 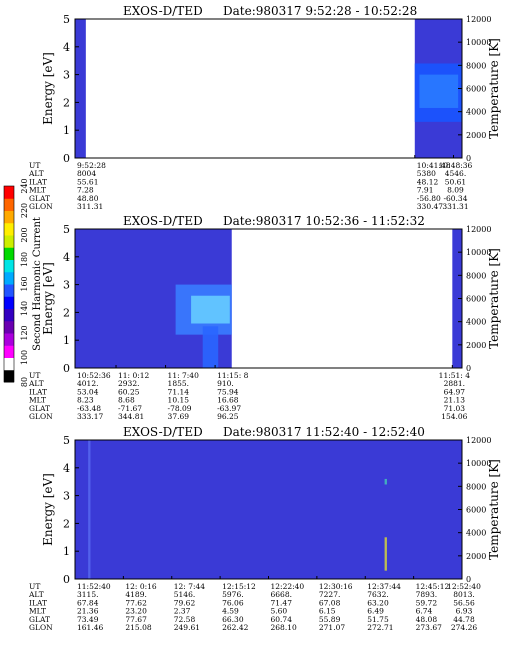 What do you see at coordinates (455, 181) in the screenshot?
I see `table-cell: 50.61` at bounding box center [455, 181].